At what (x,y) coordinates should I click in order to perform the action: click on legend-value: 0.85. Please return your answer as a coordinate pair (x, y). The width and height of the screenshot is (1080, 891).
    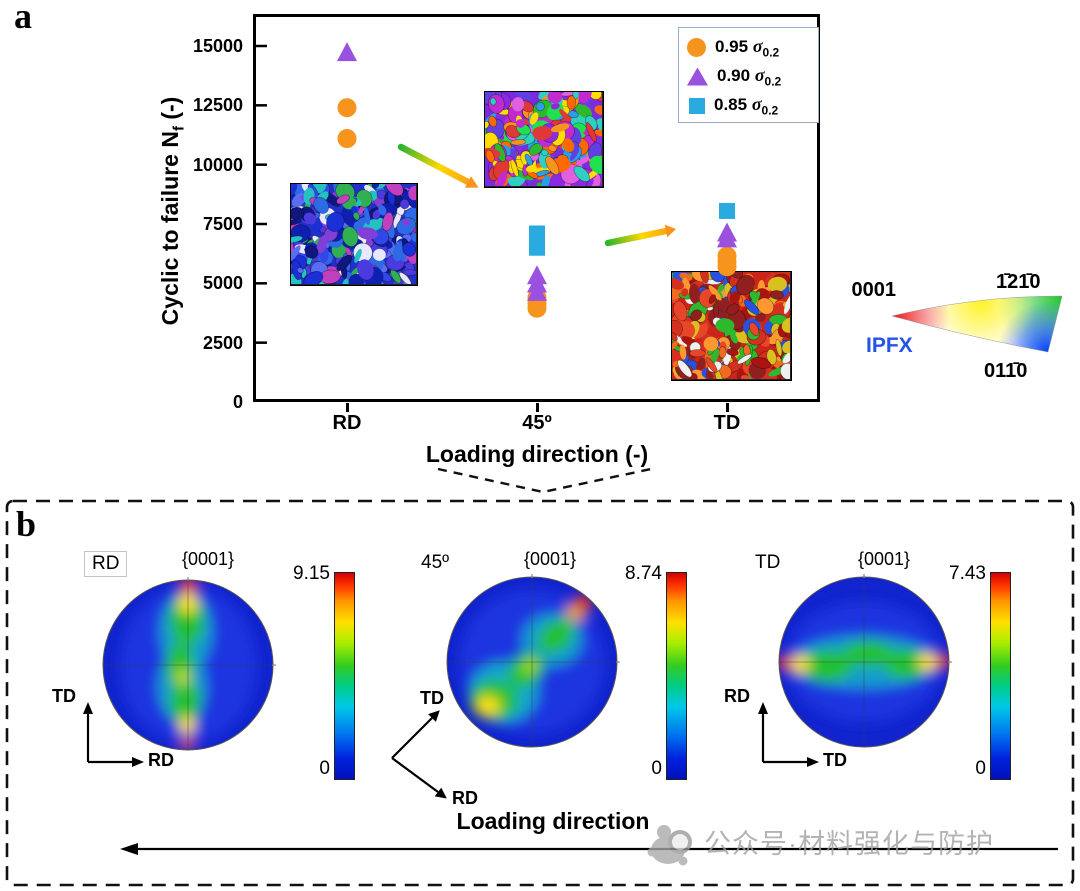
    Looking at the image, I should click on (731, 104).